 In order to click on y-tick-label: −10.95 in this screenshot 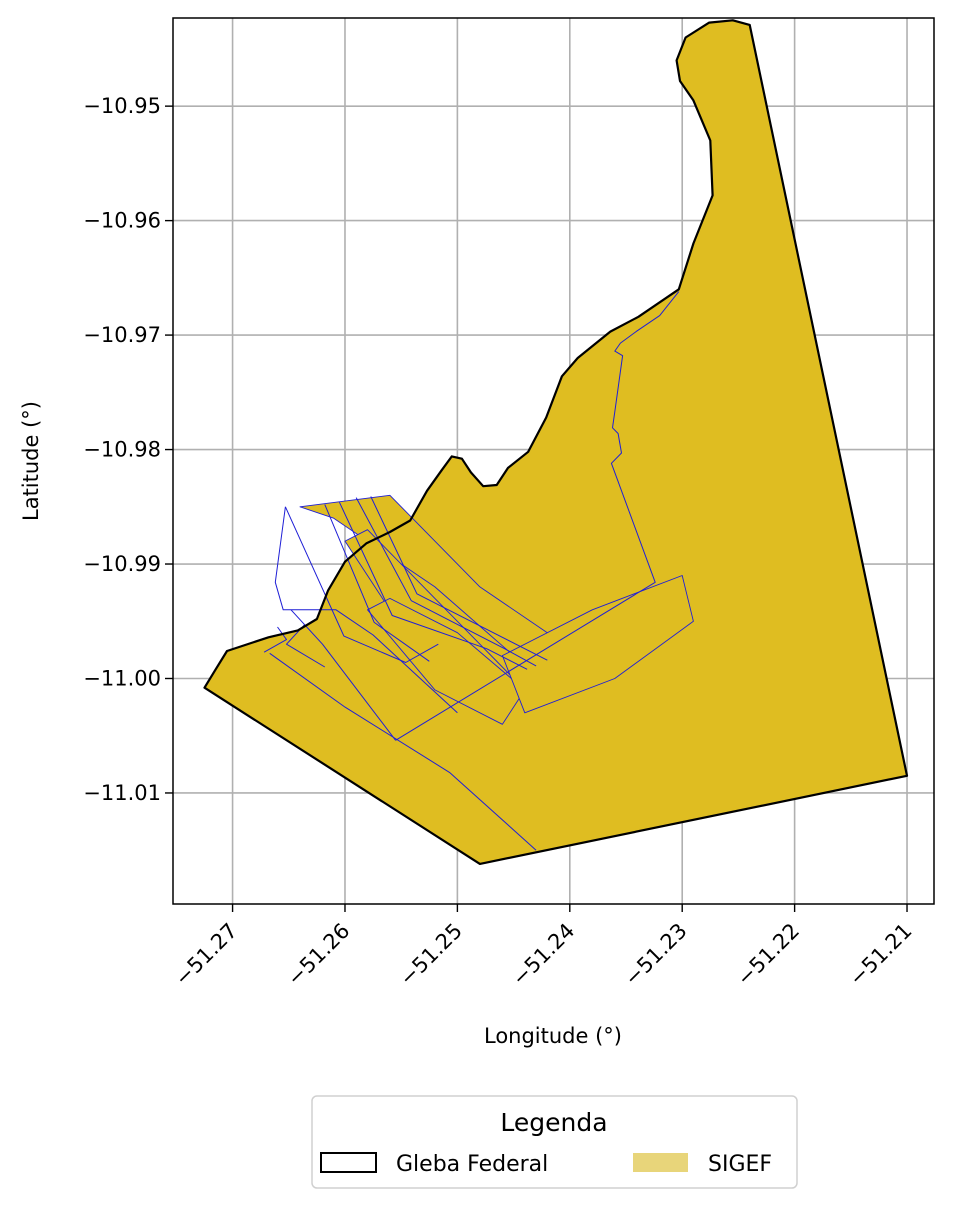, I will do `click(122, 106)`.